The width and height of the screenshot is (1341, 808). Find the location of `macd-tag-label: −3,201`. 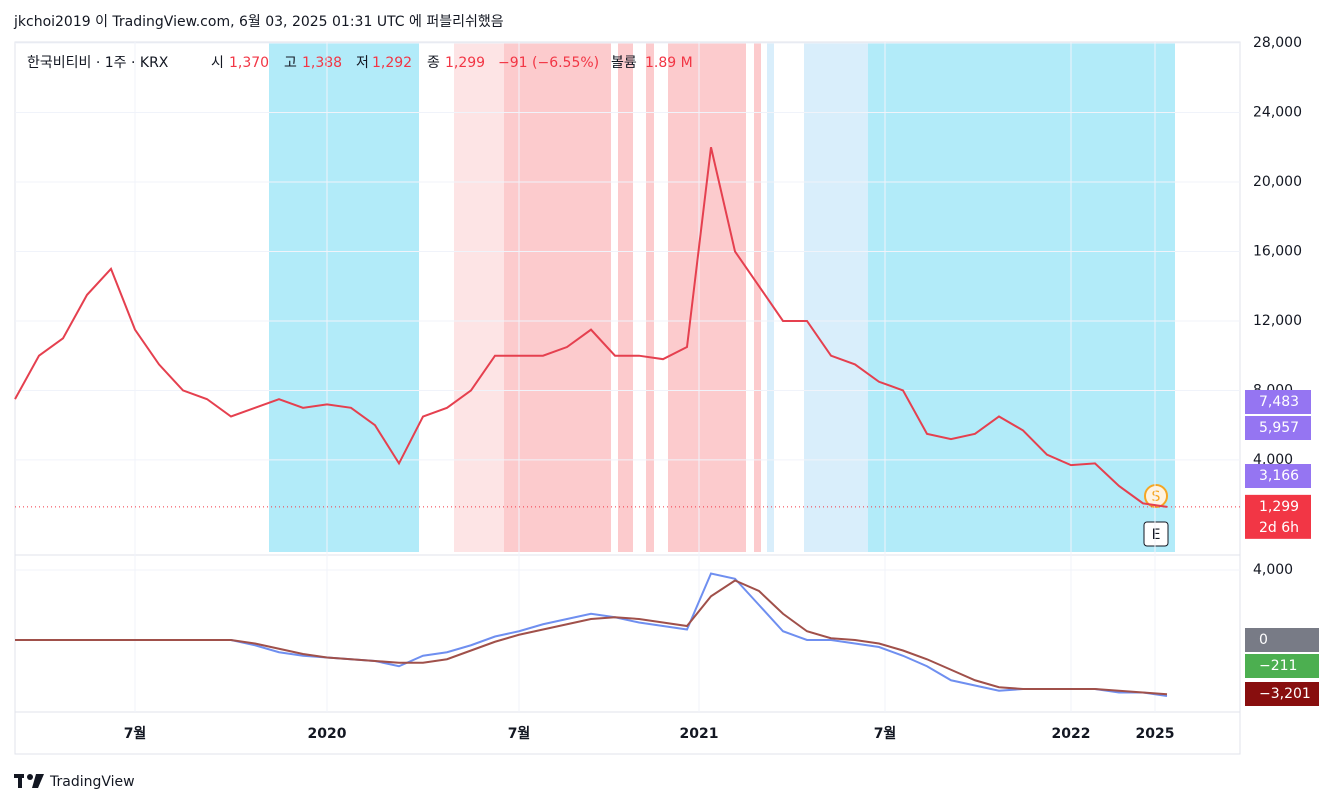

macd-tag-label: −3,201 is located at coordinates (1285, 694).